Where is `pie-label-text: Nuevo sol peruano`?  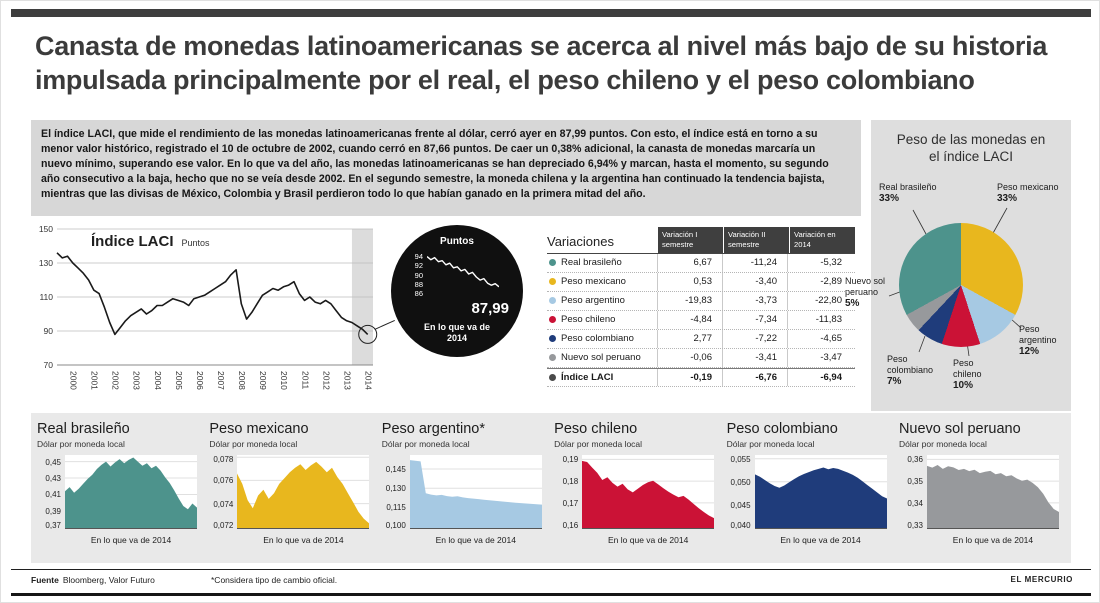 pie-label-text: Nuevo sol peruano is located at coordinates (865, 286).